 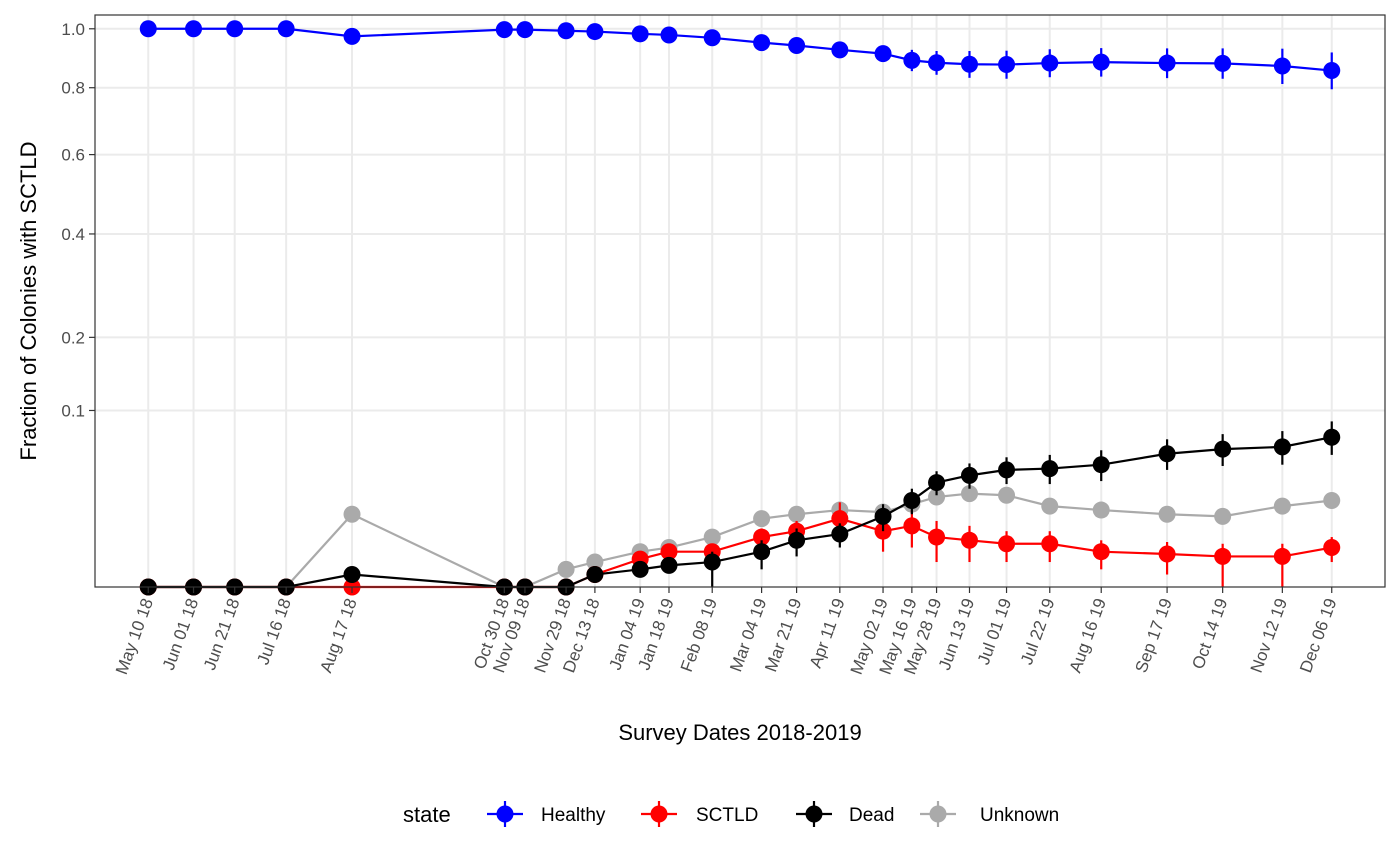 What do you see at coordinates (73, 337) in the screenshot?
I see `y-tick-label: 0.2` at bounding box center [73, 337].